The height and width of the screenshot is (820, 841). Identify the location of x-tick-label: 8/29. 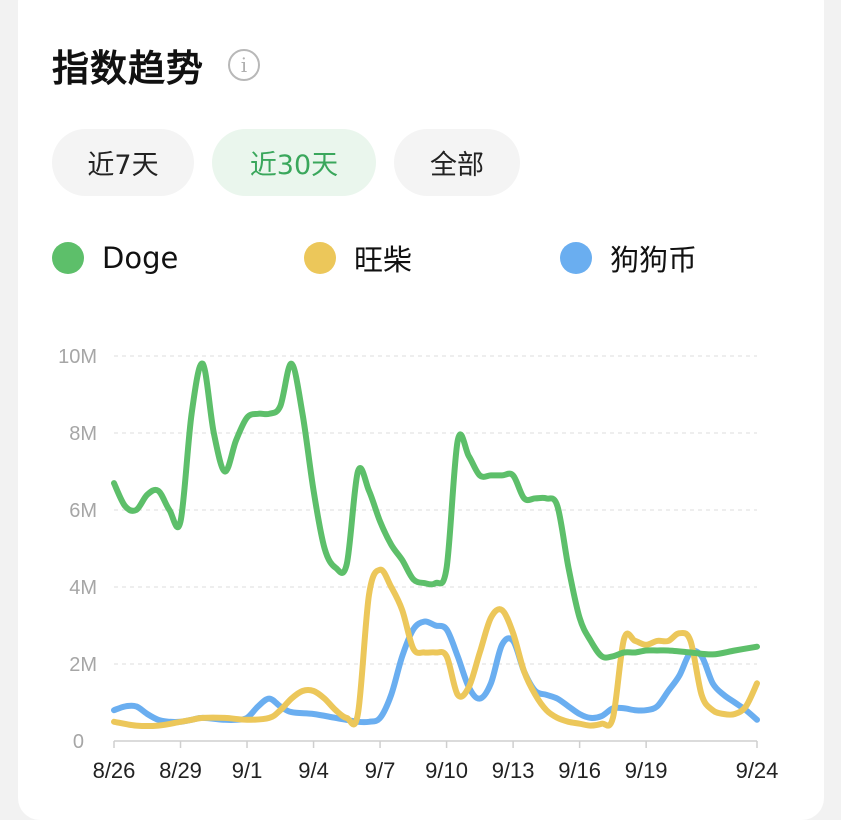
(180, 770).